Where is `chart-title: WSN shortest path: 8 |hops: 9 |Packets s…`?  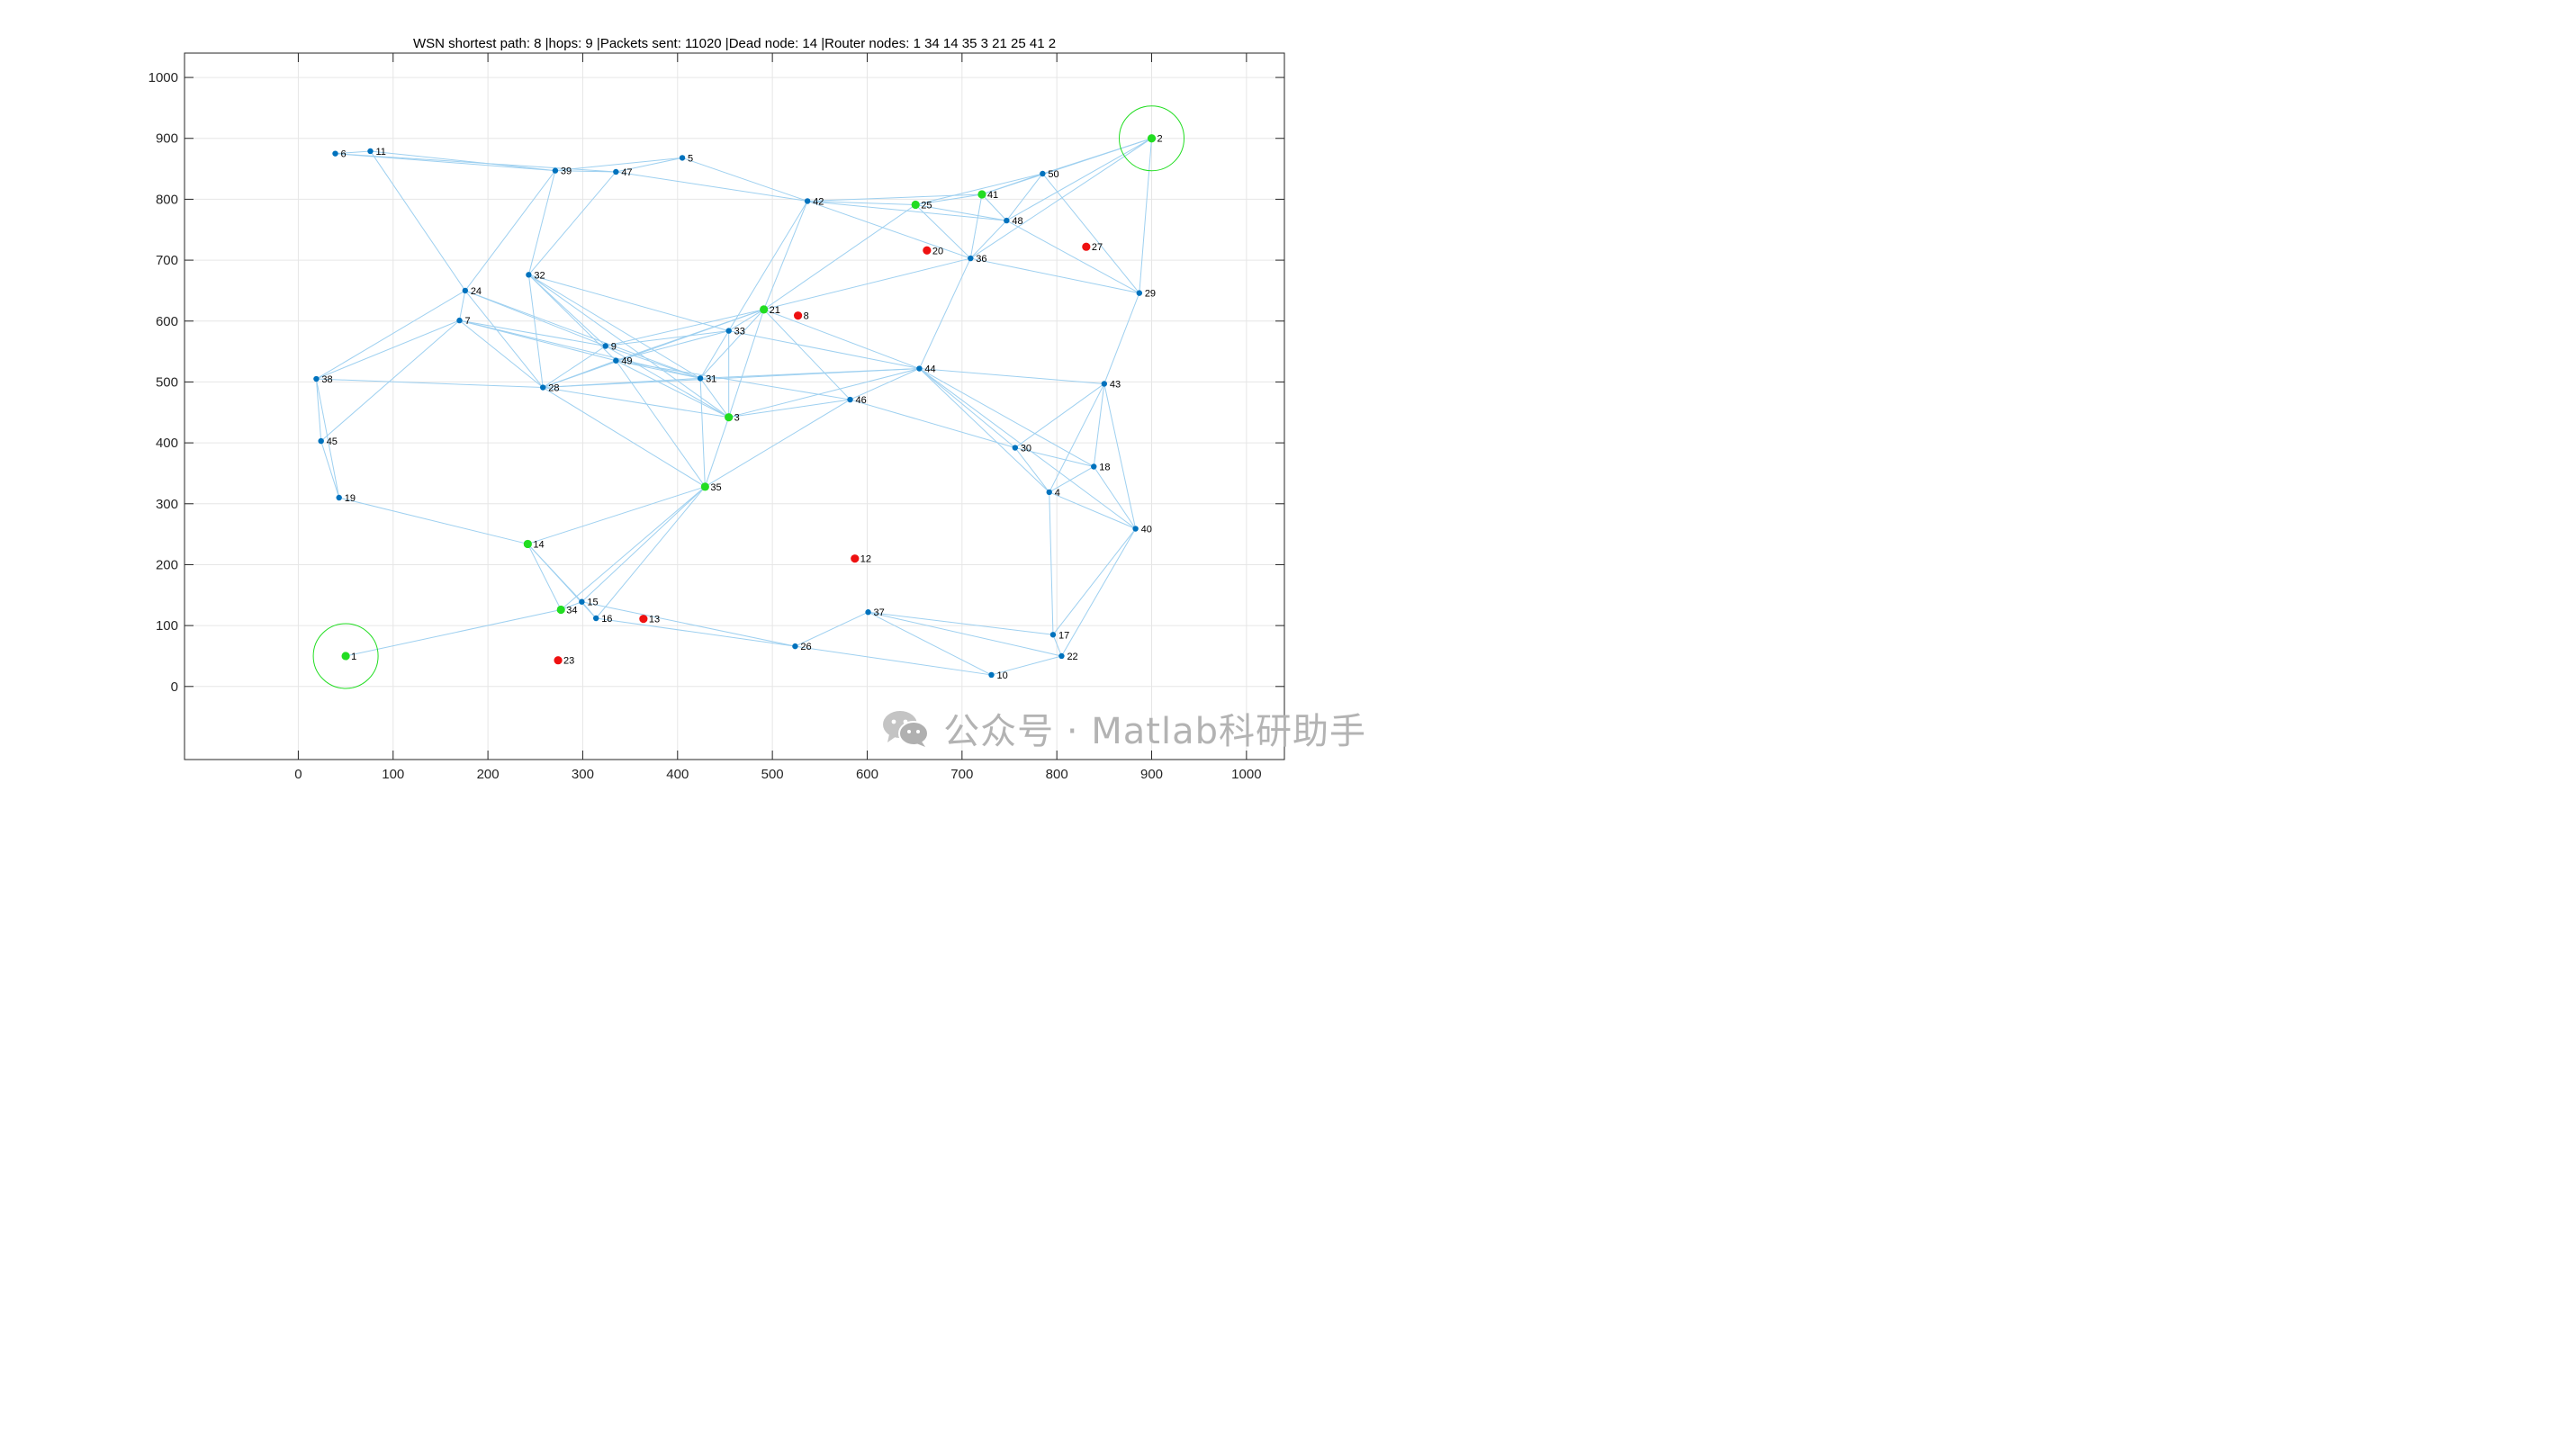 chart-title: WSN shortest path: 8 |hops: 9 |Packets s… is located at coordinates (734, 43).